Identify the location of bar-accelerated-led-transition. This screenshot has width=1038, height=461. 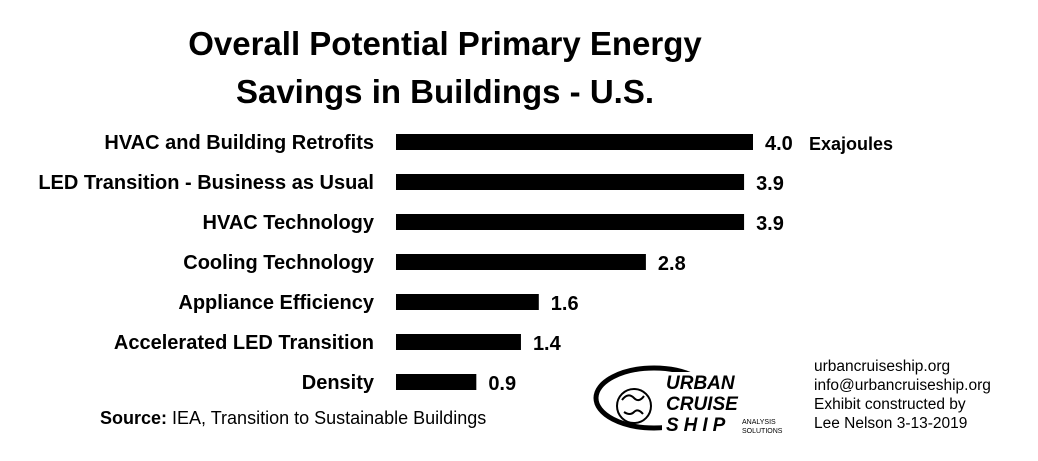
(458, 342).